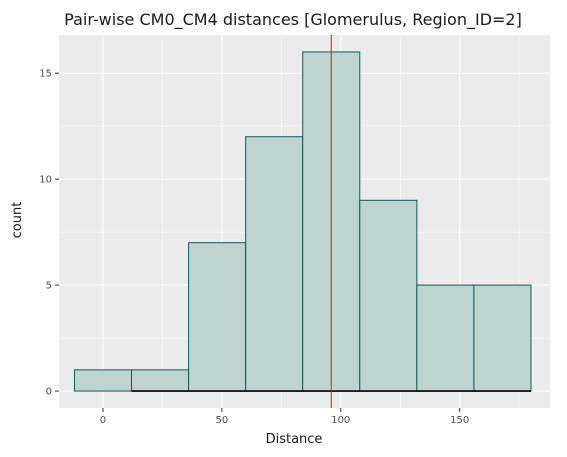 This screenshot has height=457, width=567. I want to click on x-axis-ticks: 0 50 100 150, so click(284, 417).